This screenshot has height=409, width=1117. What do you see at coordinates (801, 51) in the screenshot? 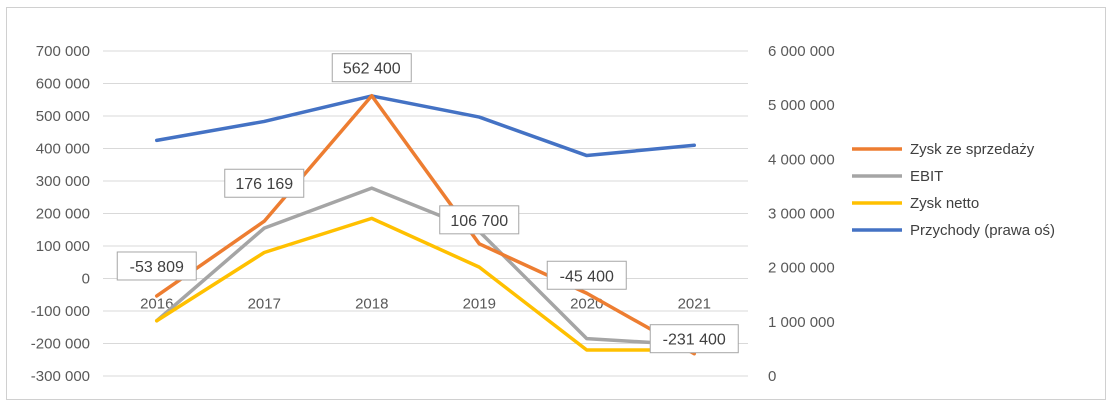
I see `right-axis-tick-label: 6 000 000` at bounding box center [801, 51].